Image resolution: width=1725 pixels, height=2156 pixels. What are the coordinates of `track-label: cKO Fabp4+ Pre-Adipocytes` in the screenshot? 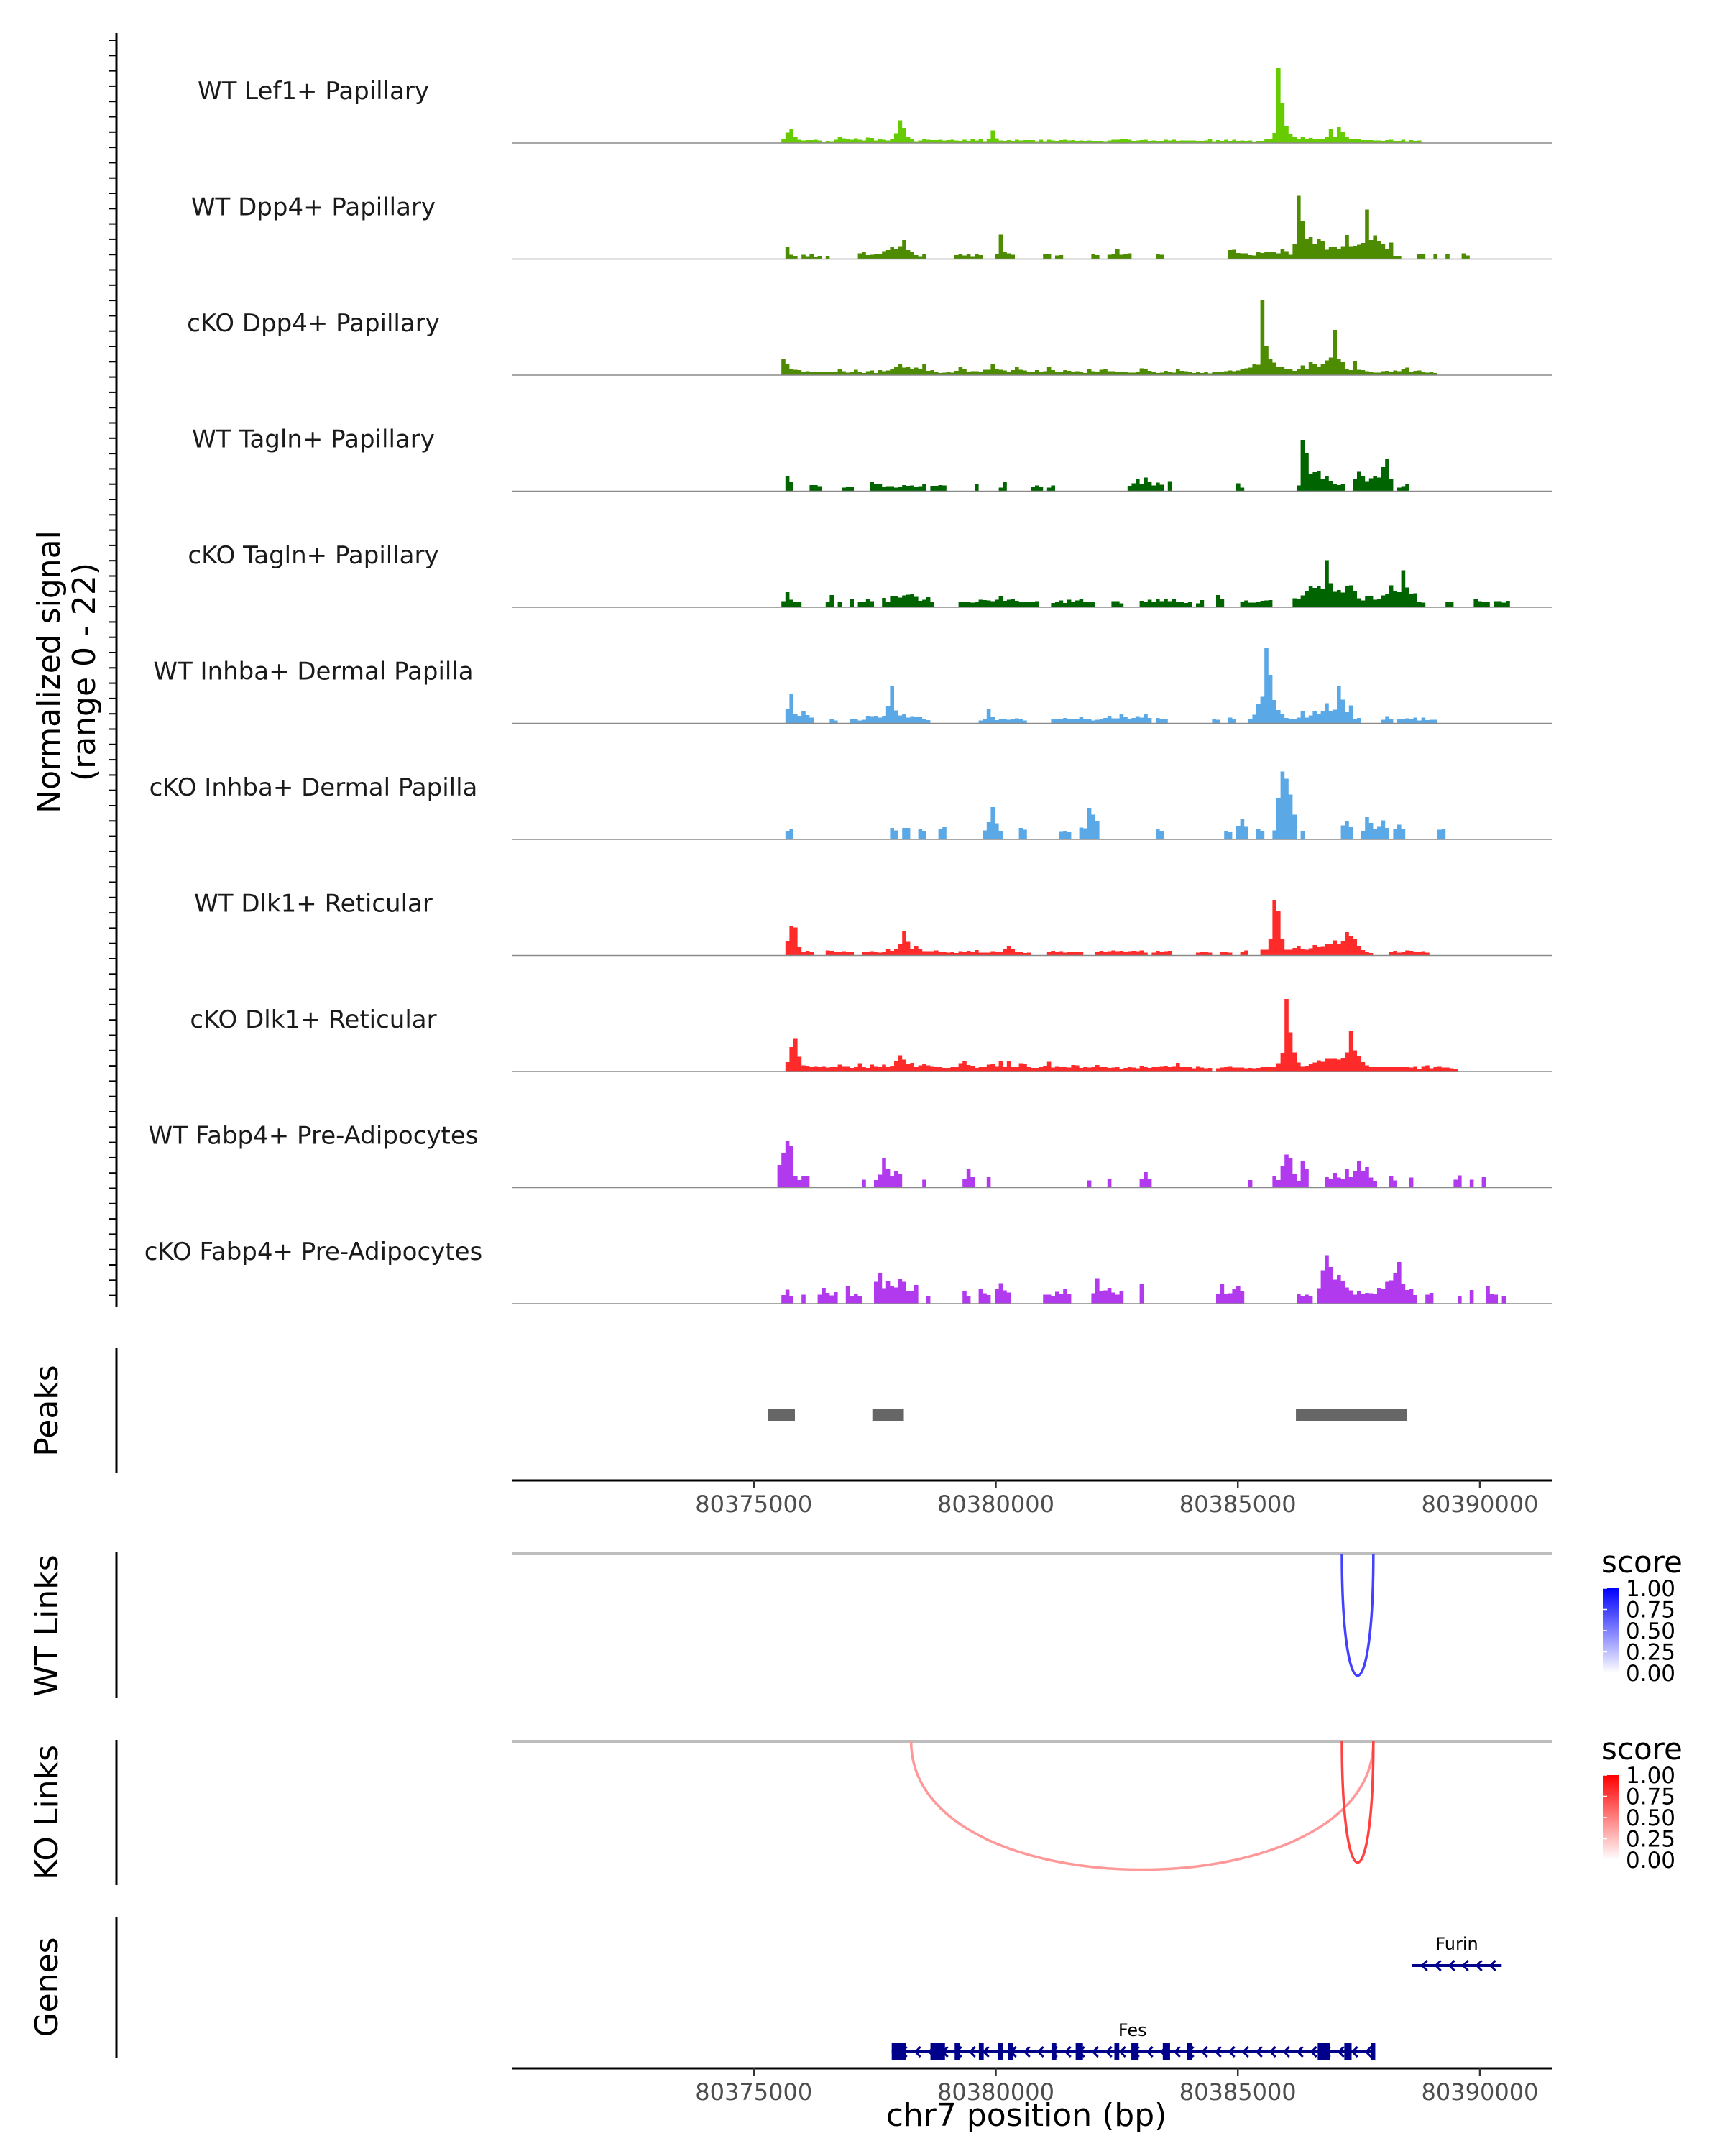 It's located at (313, 1252).